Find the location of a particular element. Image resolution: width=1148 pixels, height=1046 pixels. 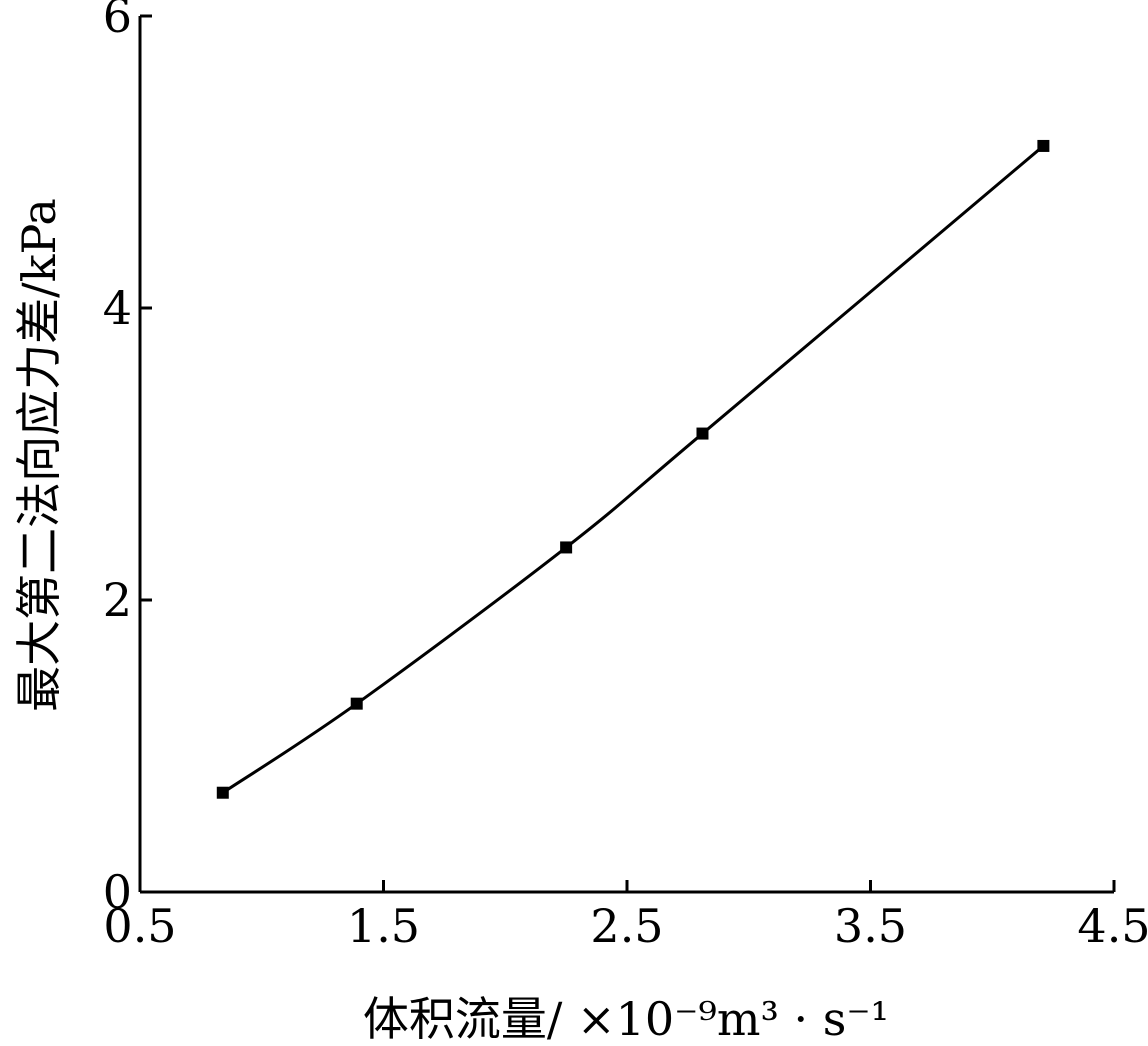

x-tick-label: 3.5 is located at coordinates (870, 926).